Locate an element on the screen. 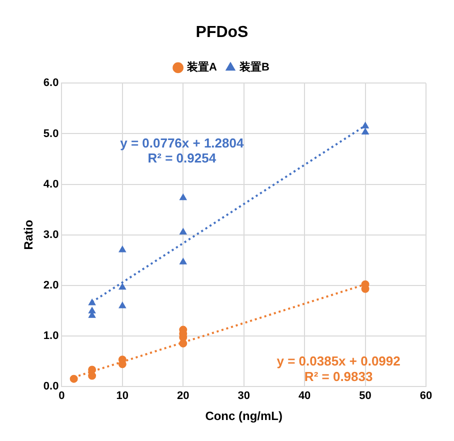 The height and width of the screenshot is (441, 454). y-tick-label: 1.0 is located at coordinates (51, 336).